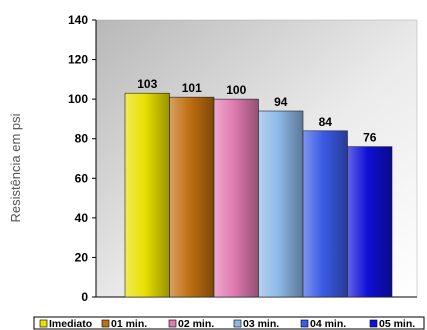 This screenshot has width=427, height=330. What do you see at coordinates (397, 324) in the screenshot?
I see `legend-label: 05 min.` at bounding box center [397, 324].